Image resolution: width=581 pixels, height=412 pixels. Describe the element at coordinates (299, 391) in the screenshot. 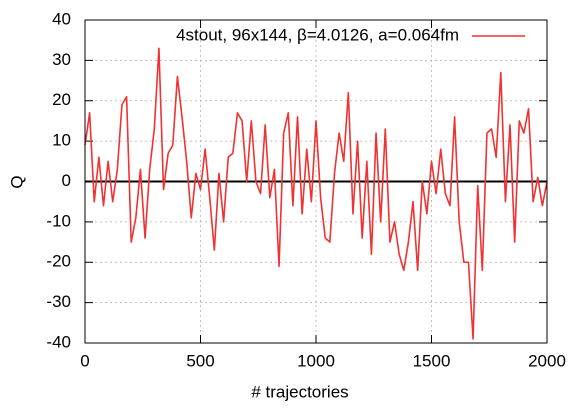

I see `x-axis-label: # trajectories` at that location.